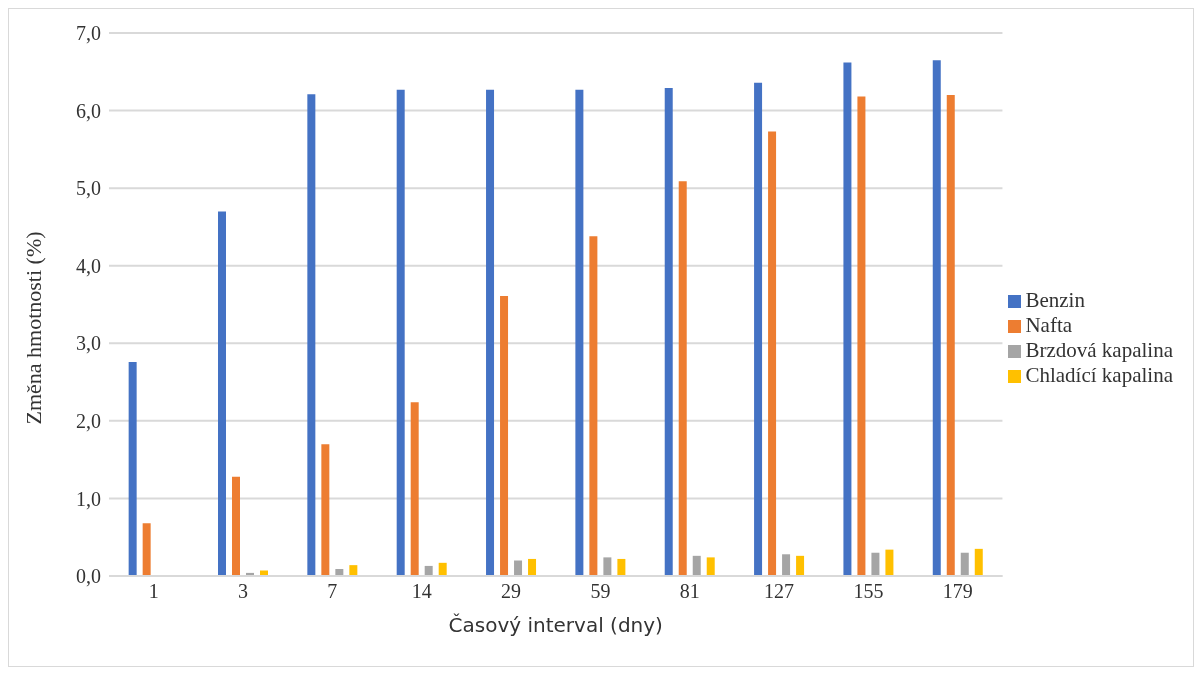 The height and width of the screenshot is (673, 1200). What do you see at coordinates (332, 591) in the screenshot?
I see `x-tick-label: 7` at bounding box center [332, 591].